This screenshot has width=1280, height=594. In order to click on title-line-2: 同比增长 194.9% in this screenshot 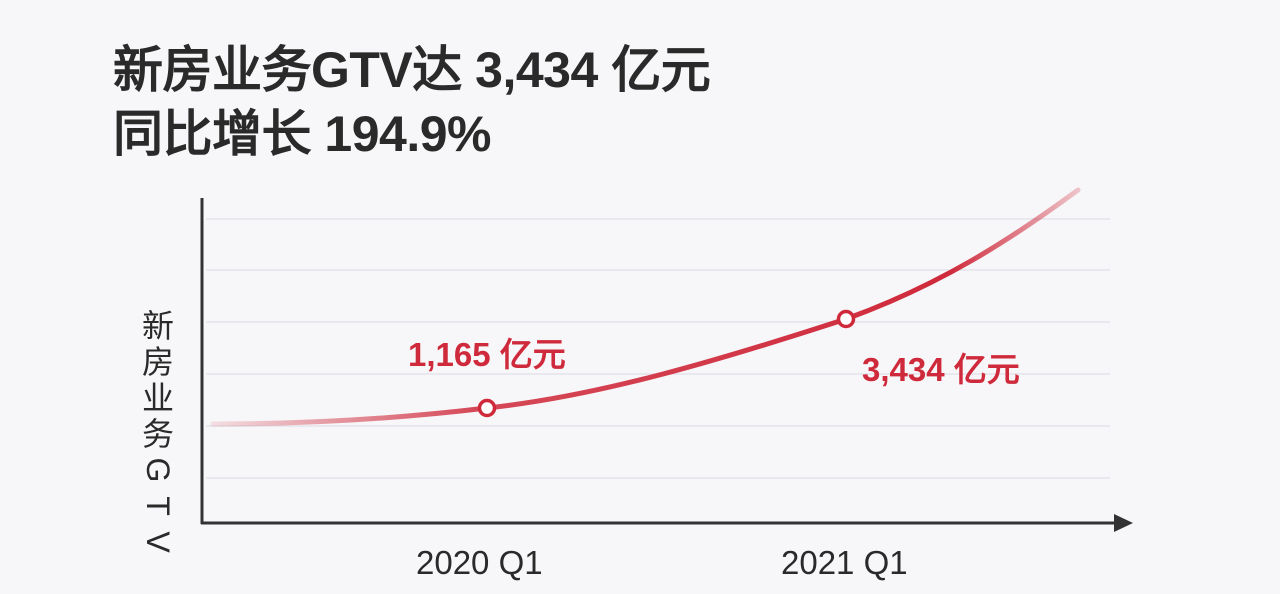, I will do `click(302, 134)`.